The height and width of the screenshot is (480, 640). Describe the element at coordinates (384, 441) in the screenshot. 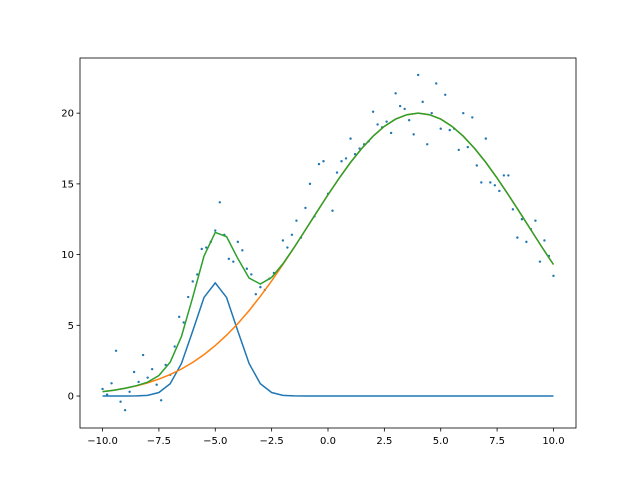

I see `x-tick-label: 2.5` at that location.